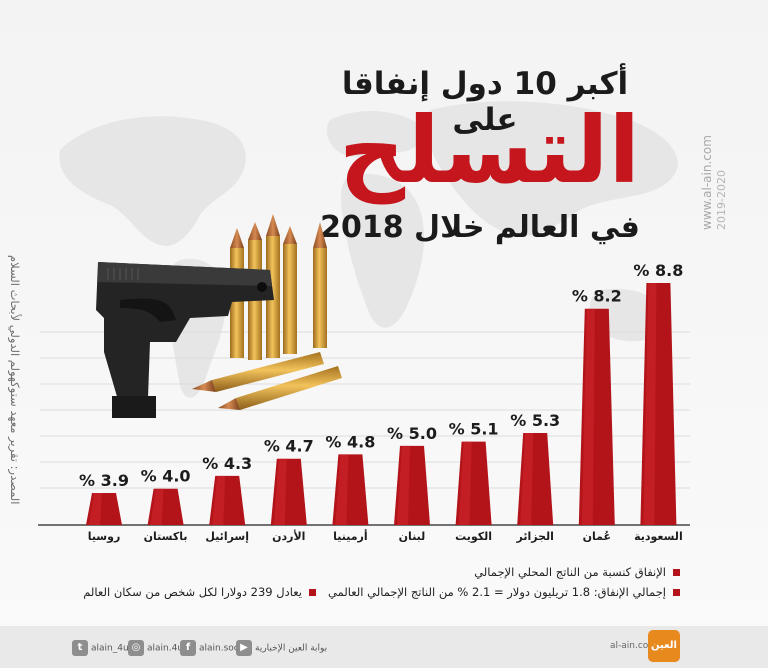  Describe the element at coordinates (480, 227) in the screenshot. I see `title-line-3: في العالم خلال 2018` at that location.